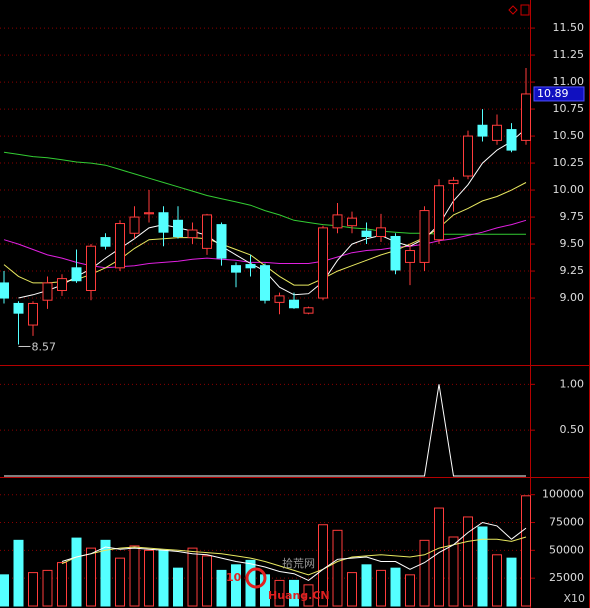 This screenshot has width=590, height=608. Describe the element at coordinates (294, 551) in the screenshot. I see `volume-average` at that location.